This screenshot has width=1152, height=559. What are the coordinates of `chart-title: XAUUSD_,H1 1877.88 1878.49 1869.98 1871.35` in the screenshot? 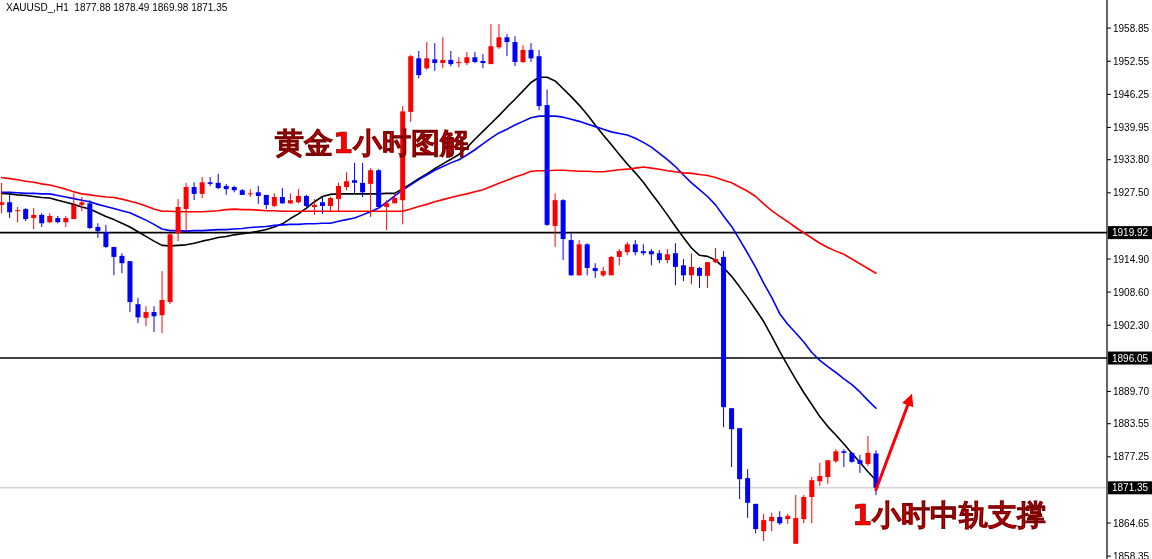 It's located at (117, 7).